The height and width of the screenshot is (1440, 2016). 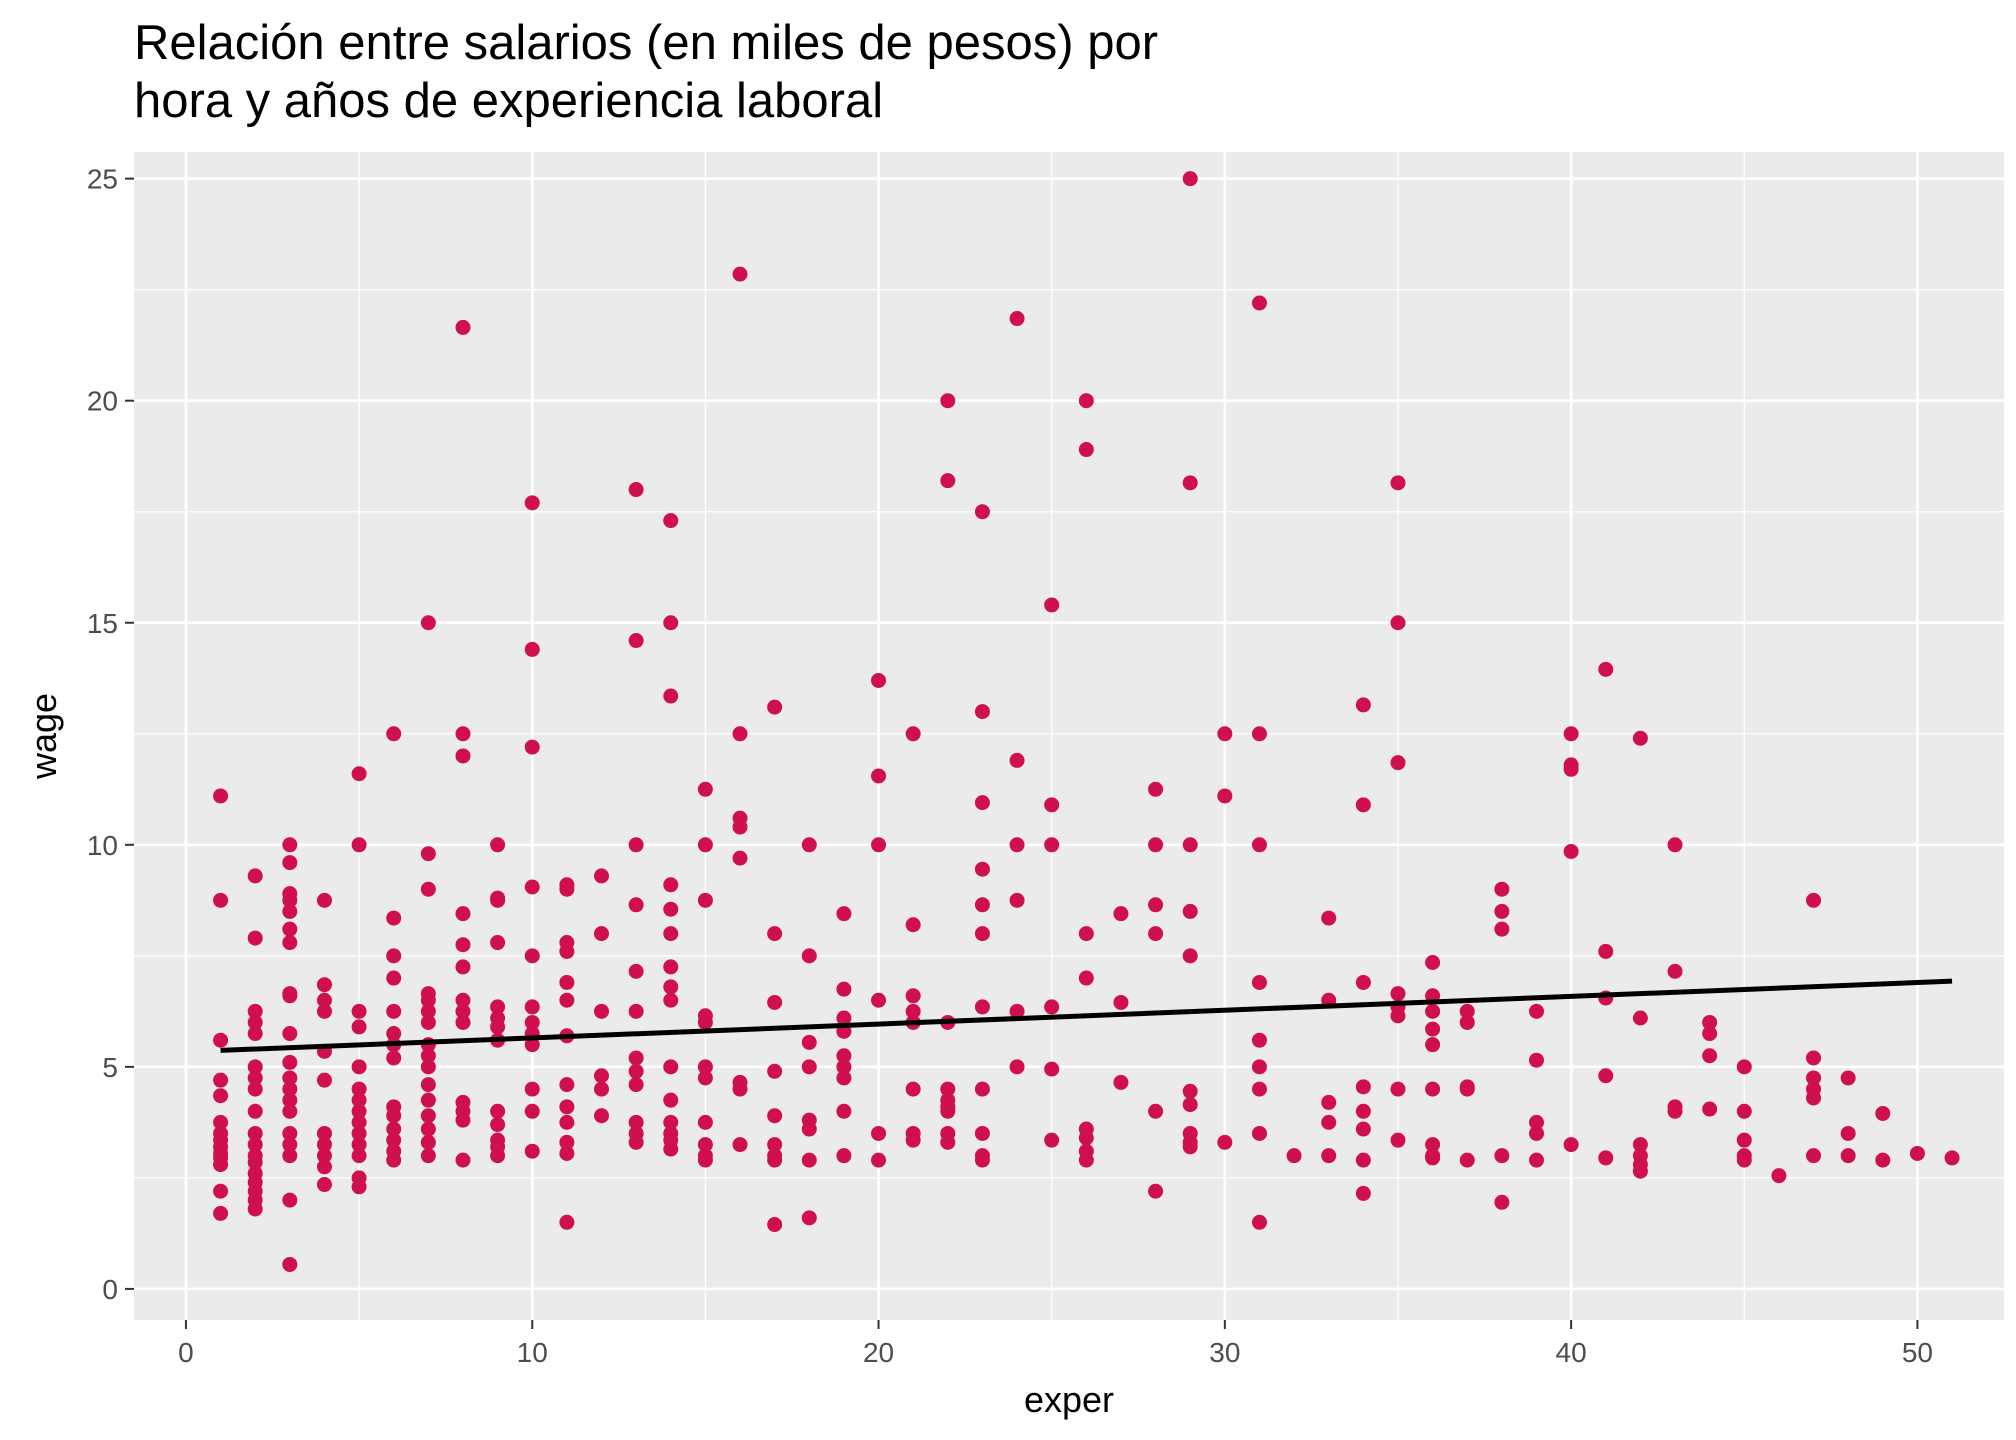 What do you see at coordinates (1917, 1352) in the screenshot?
I see `x-tick-label: 50` at bounding box center [1917, 1352].